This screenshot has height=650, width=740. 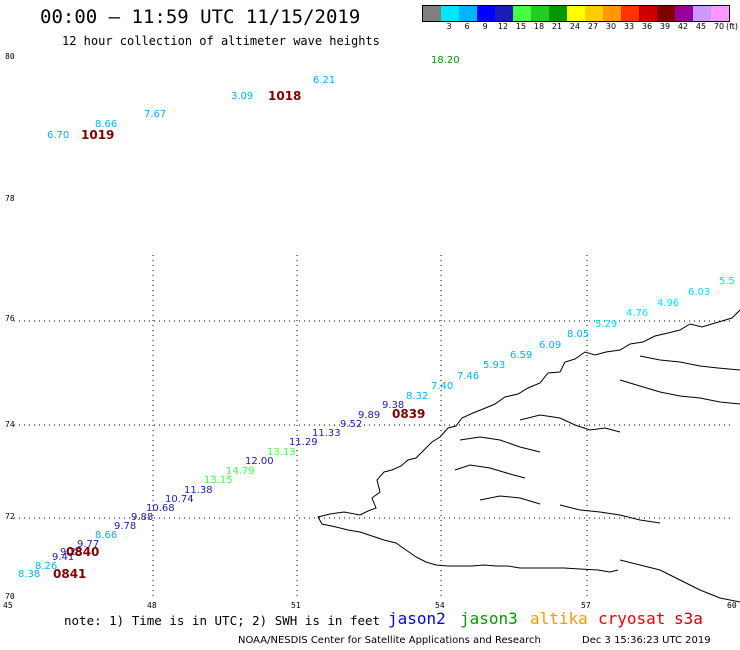 What do you see at coordinates (142, 517) in the screenshot?
I see `obs-label: 9.88` at bounding box center [142, 517].